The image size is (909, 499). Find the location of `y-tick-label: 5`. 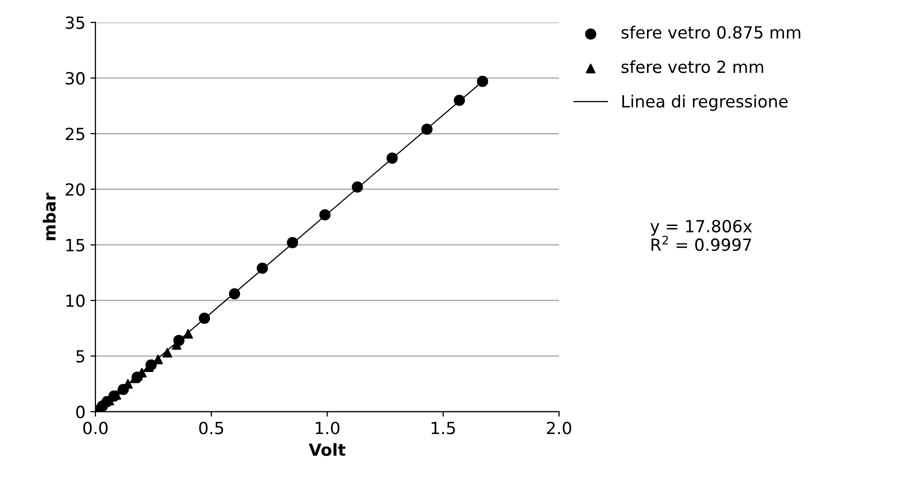

y-tick-label: 5 is located at coordinates (80, 356).